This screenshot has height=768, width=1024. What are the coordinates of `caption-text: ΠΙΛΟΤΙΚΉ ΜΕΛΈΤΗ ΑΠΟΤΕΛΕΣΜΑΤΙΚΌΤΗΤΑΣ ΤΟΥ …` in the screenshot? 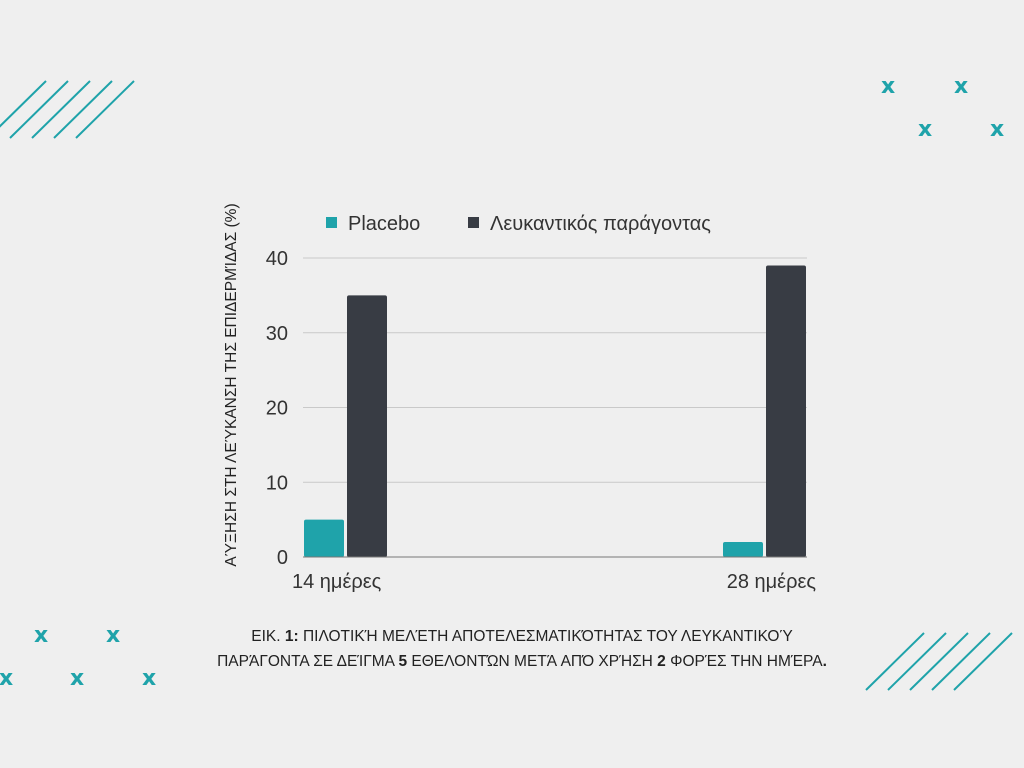 It's located at (505, 649).